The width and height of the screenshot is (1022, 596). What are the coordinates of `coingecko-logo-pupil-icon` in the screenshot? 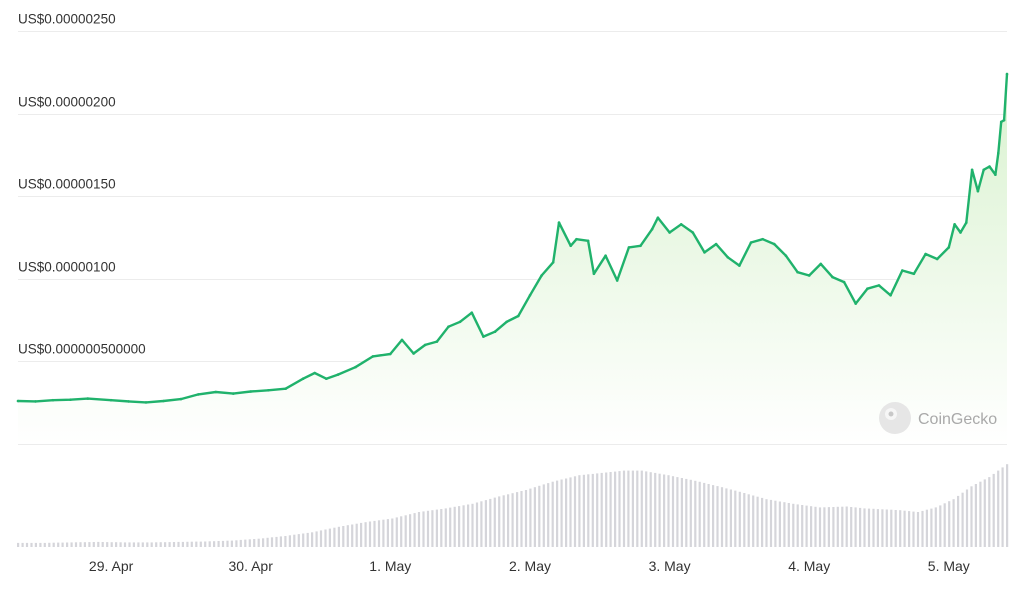 It's located at (891, 414).